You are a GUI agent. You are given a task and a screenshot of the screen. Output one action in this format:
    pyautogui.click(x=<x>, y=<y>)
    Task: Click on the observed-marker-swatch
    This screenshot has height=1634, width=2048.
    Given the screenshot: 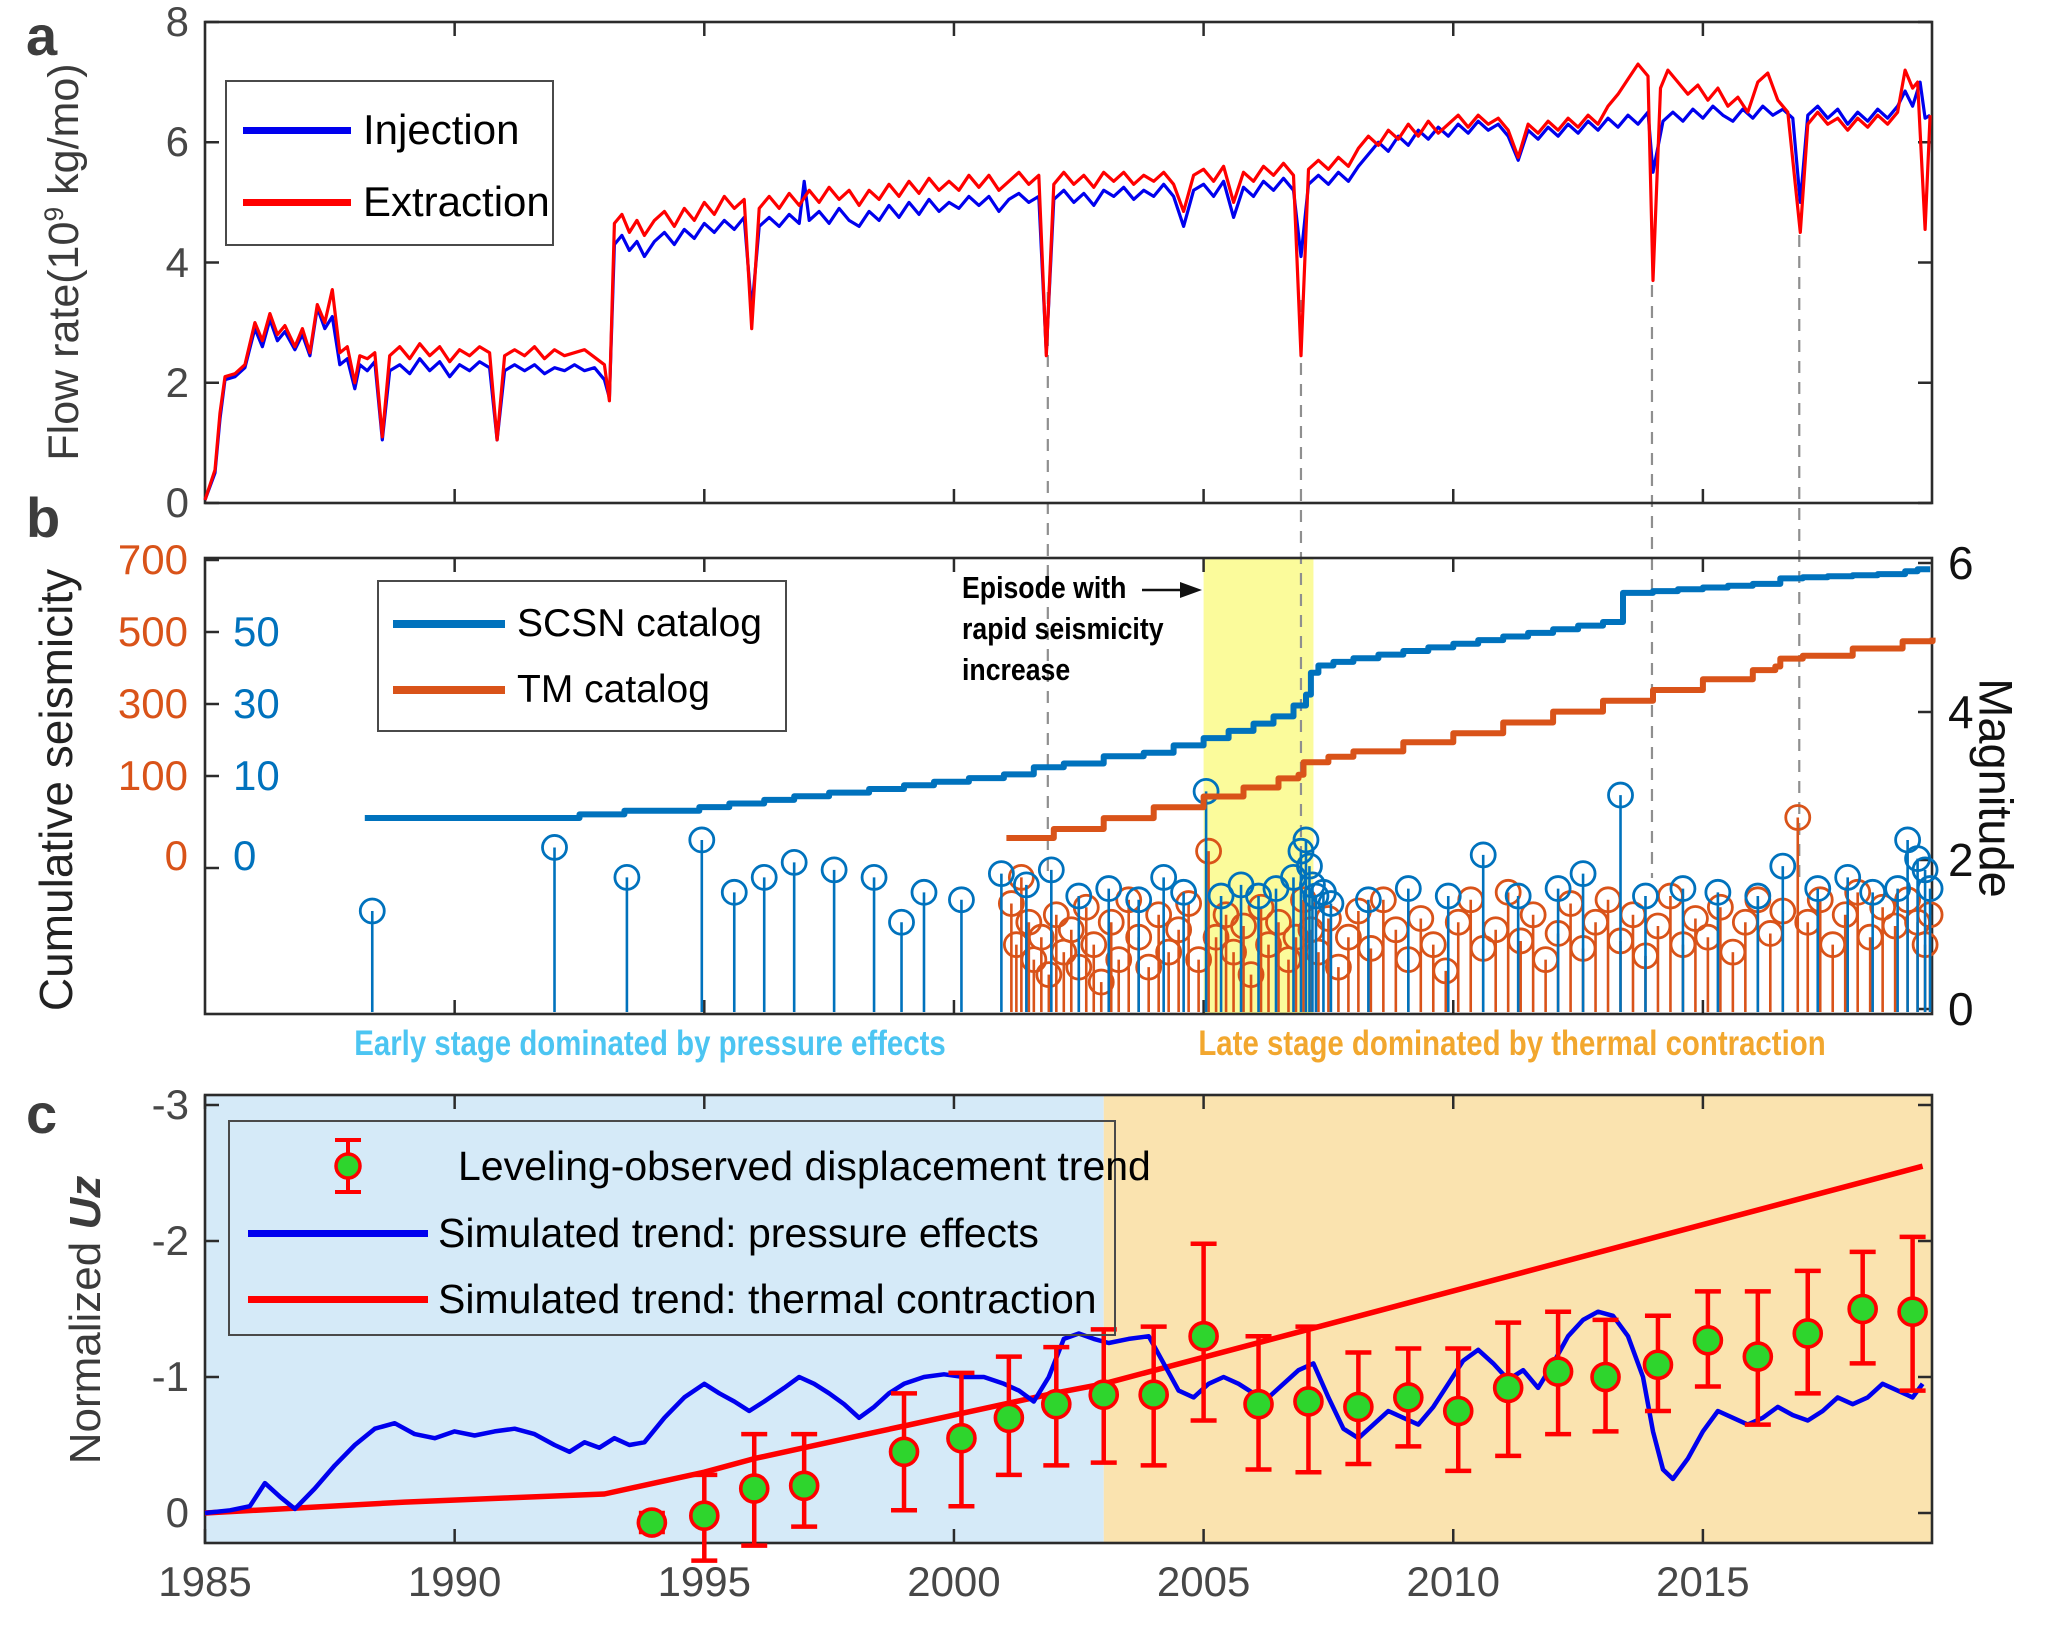 What is the action you would take?
    pyautogui.click(x=348, y=1166)
    